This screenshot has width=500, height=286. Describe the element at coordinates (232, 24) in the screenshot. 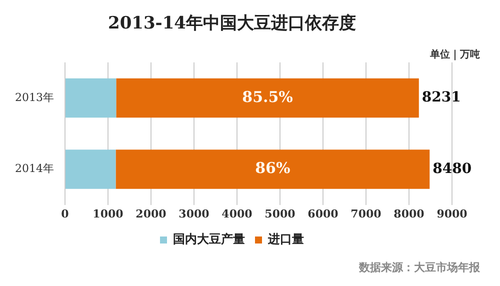

I see `chart-title: 2013-14年中国大豆进口依存度` at that location.